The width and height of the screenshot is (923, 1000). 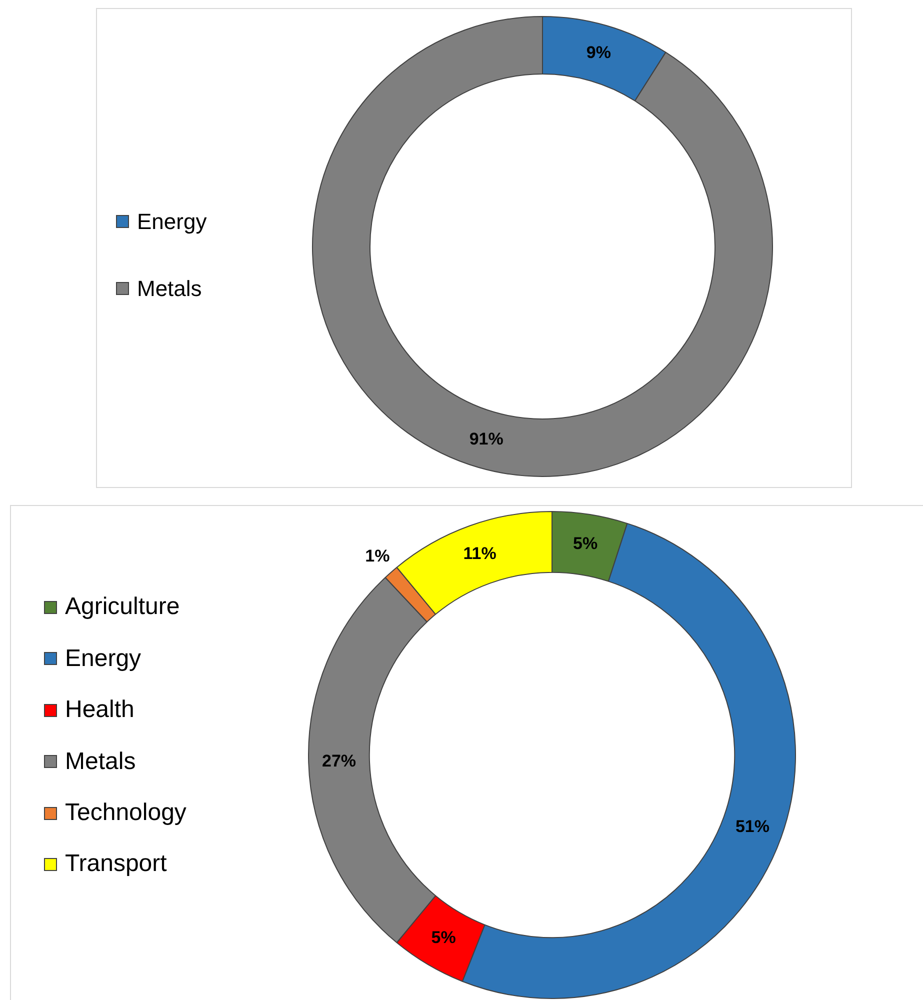 What do you see at coordinates (116, 864) in the screenshot?
I see `legend-label: Transport` at bounding box center [116, 864].